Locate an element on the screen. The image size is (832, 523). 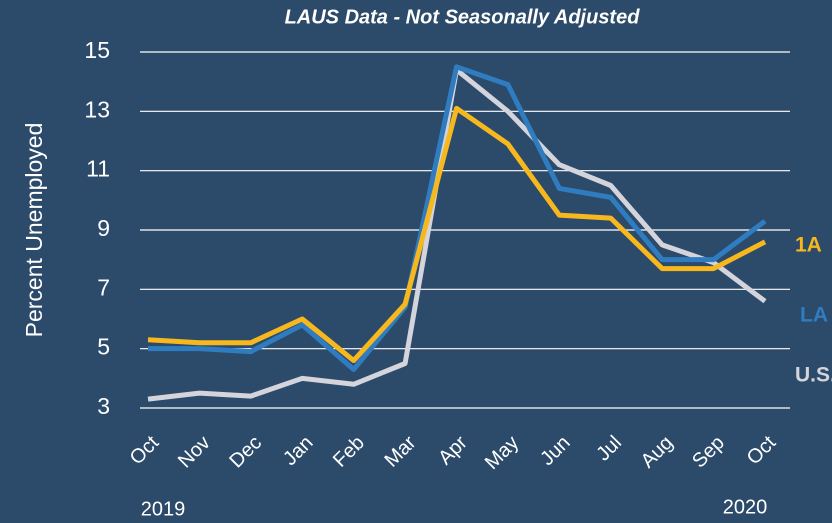
y-tick-label: 9 is located at coordinates (103, 228).